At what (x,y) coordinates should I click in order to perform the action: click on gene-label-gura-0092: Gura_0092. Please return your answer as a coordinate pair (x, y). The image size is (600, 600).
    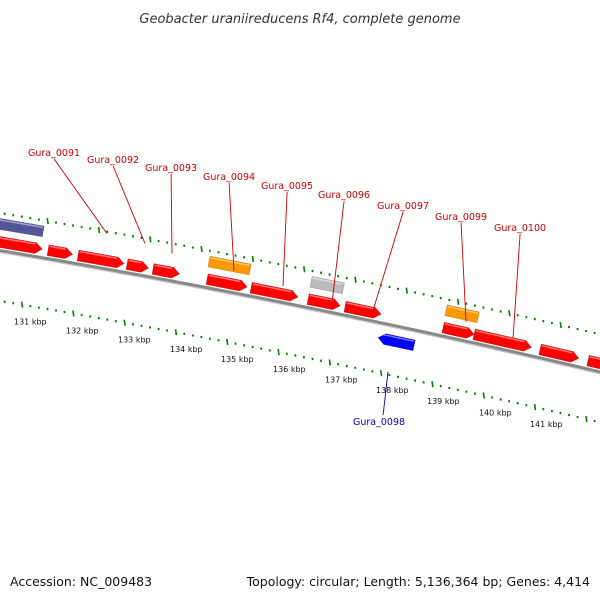
    Looking at the image, I should click on (116, 199).